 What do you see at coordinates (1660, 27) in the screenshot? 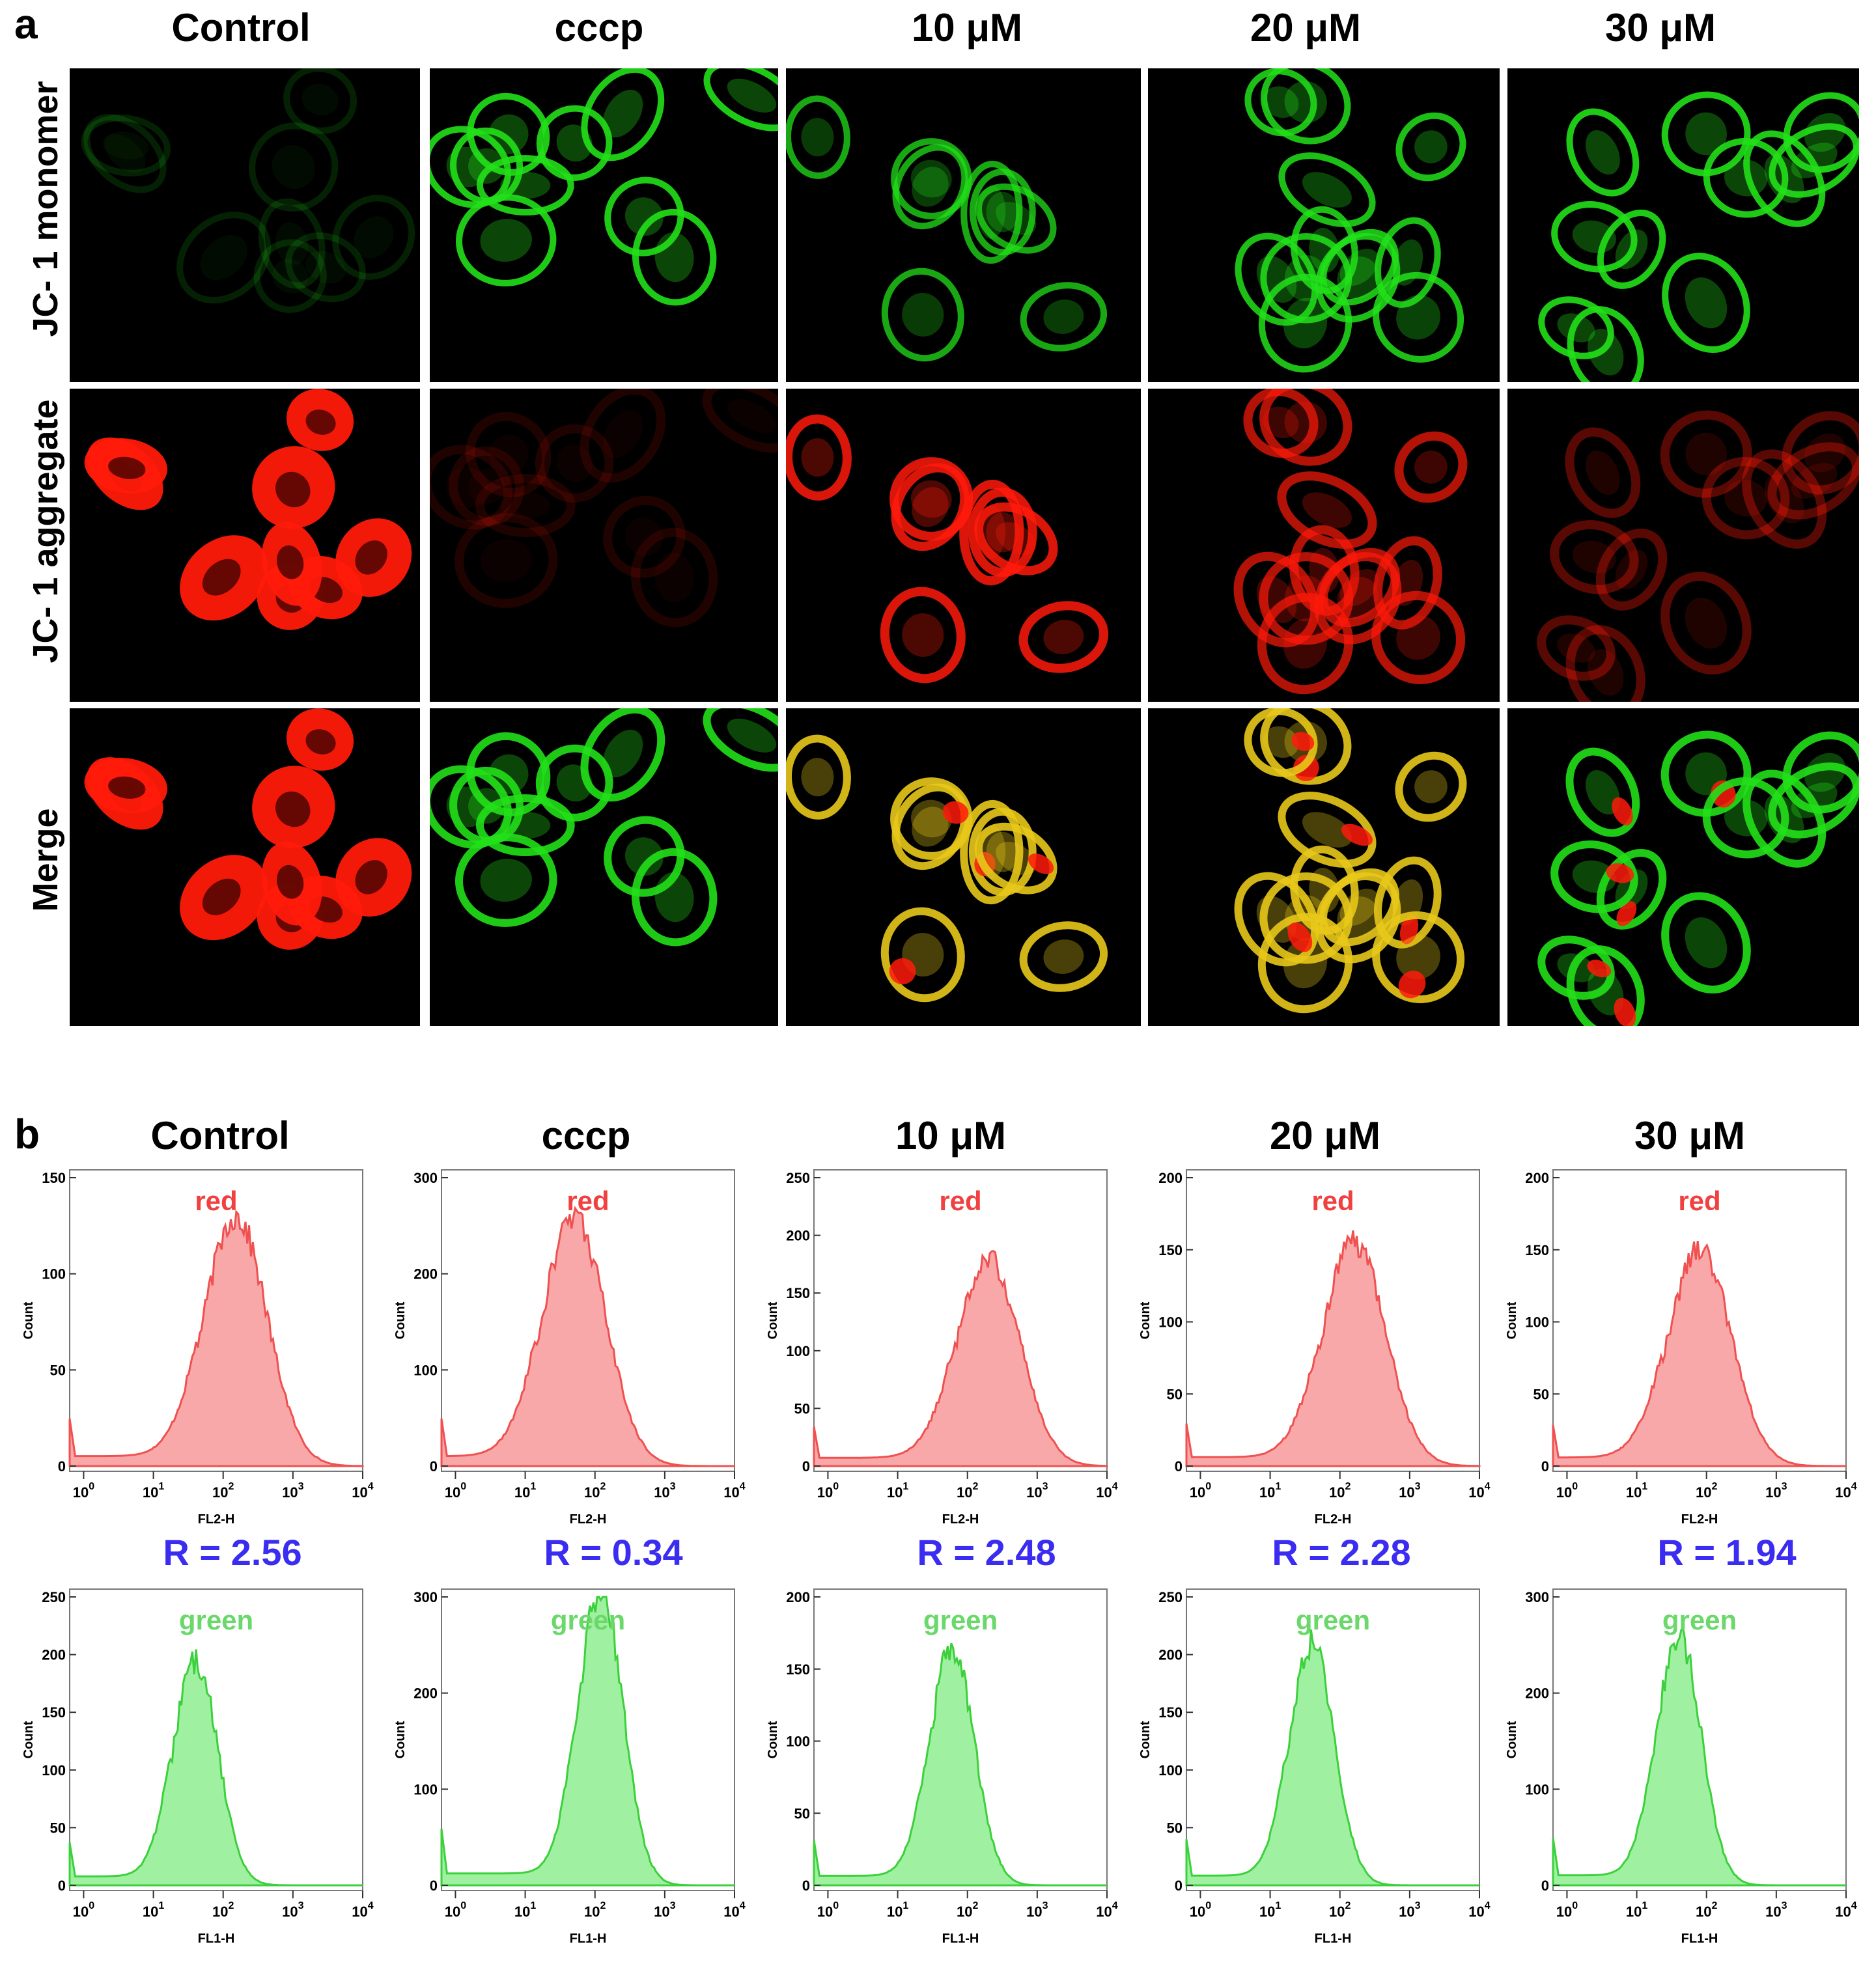
I see `column-header-30um: 30 μM` at bounding box center [1660, 27].